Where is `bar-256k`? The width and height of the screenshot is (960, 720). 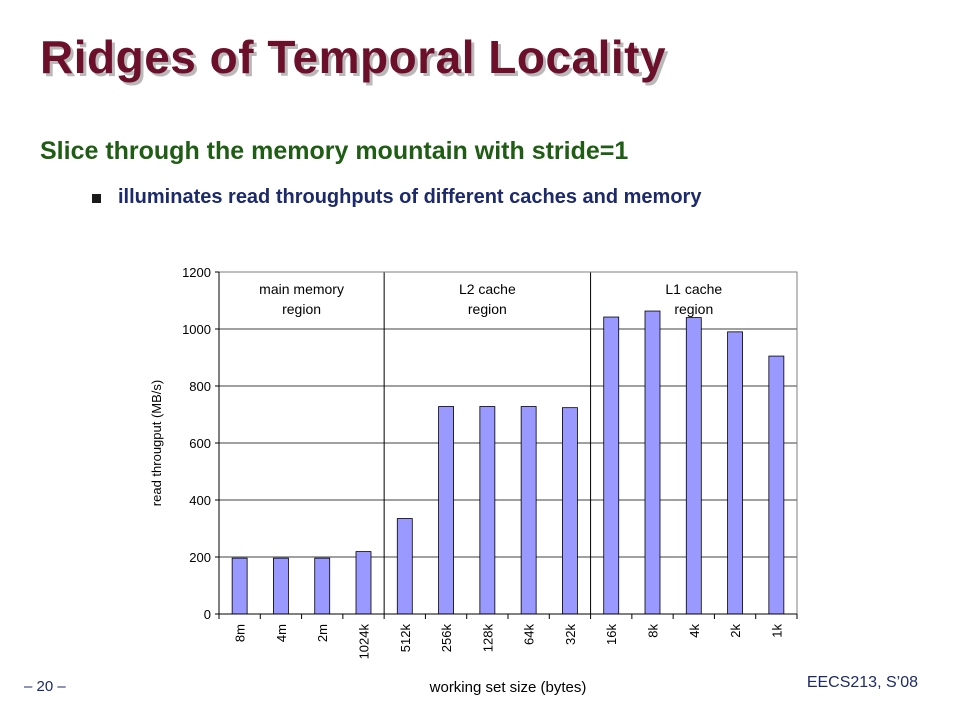 bar-256k is located at coordinates (446, 510).